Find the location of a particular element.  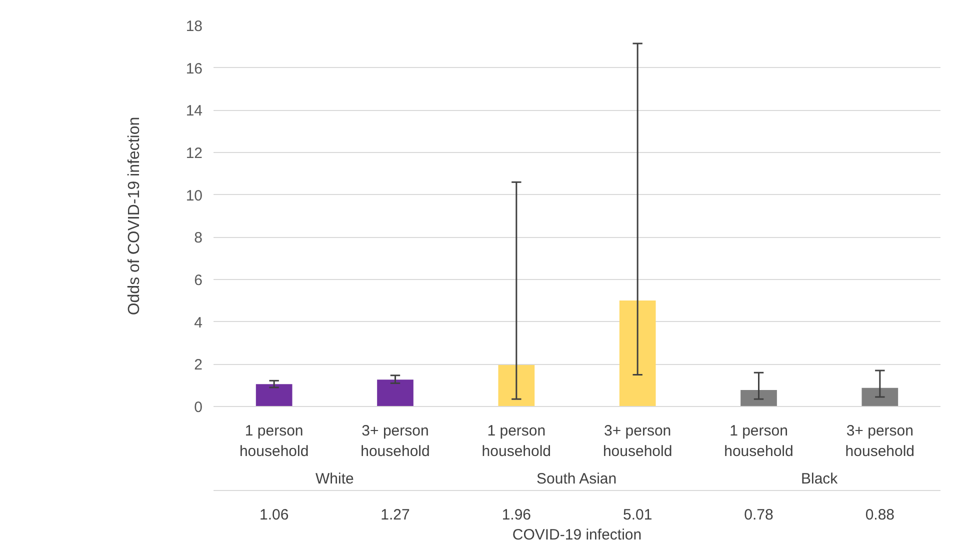

data-label: 1.06 is located at coordinates (274, 515).